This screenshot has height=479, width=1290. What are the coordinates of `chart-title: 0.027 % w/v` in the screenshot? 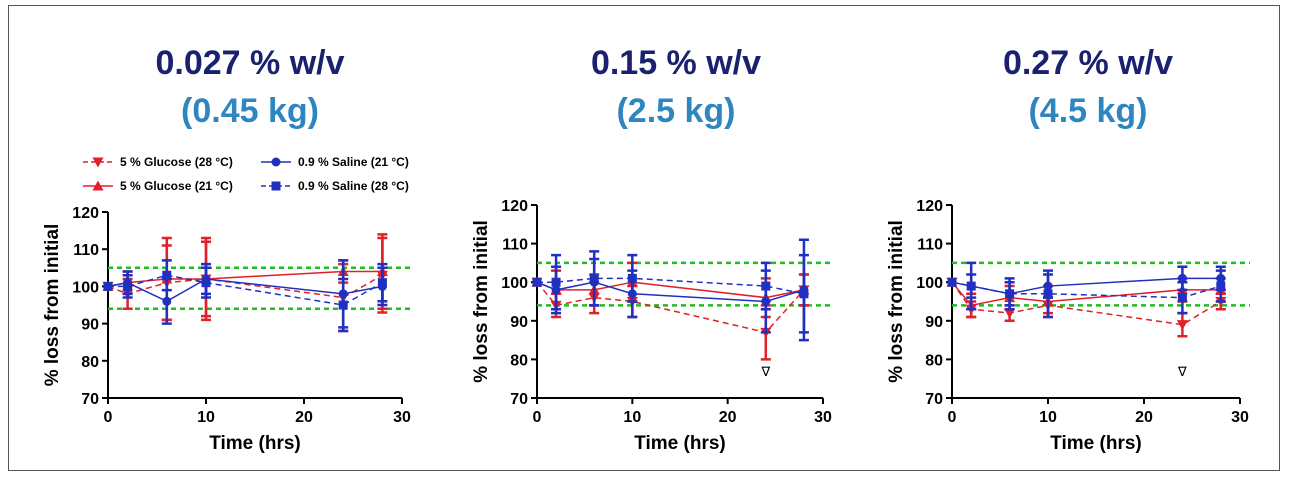 It's located at (249, 63).